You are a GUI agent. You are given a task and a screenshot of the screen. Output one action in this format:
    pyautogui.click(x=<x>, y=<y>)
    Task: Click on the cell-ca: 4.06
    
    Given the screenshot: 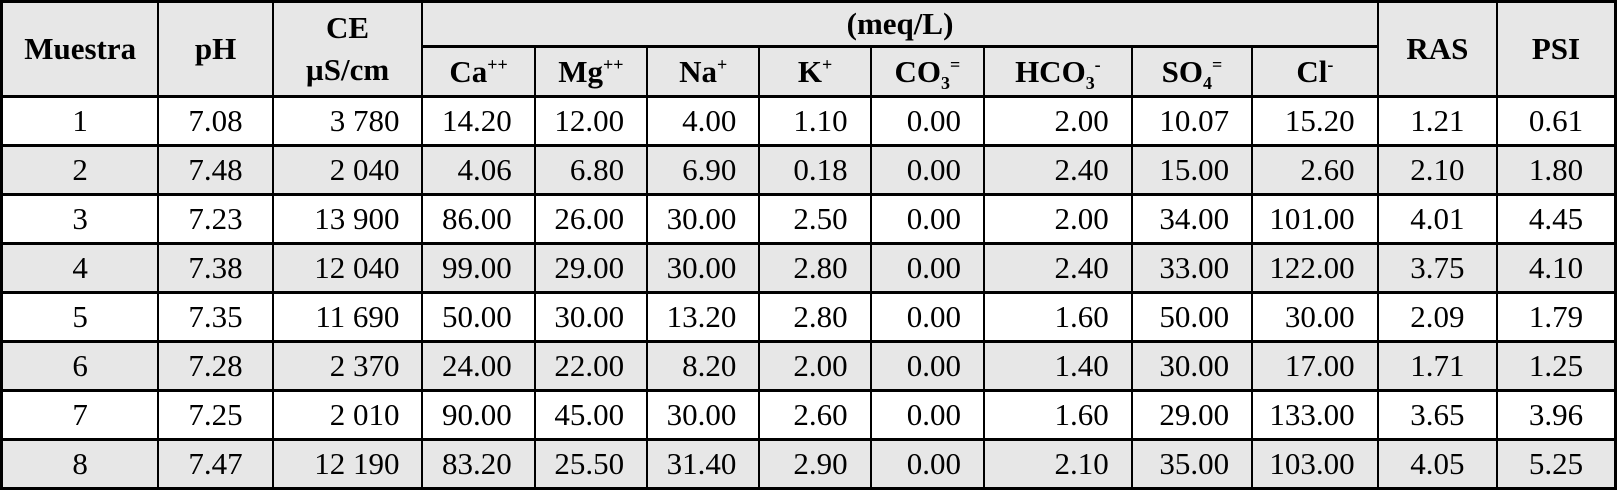 What is the action you would take?
    pyautogui.click(x=478, y=170)
    